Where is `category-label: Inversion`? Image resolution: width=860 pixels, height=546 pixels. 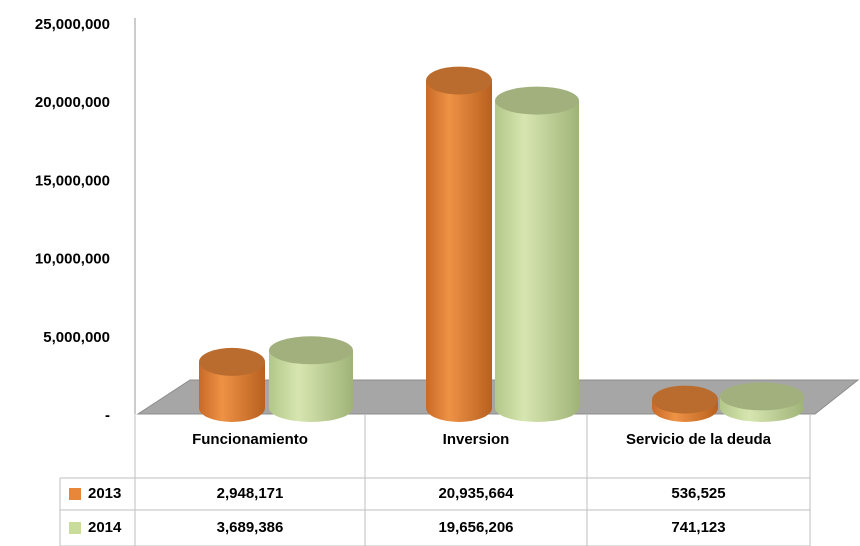 category-label: Inversion is located at coordinates (476, 439).